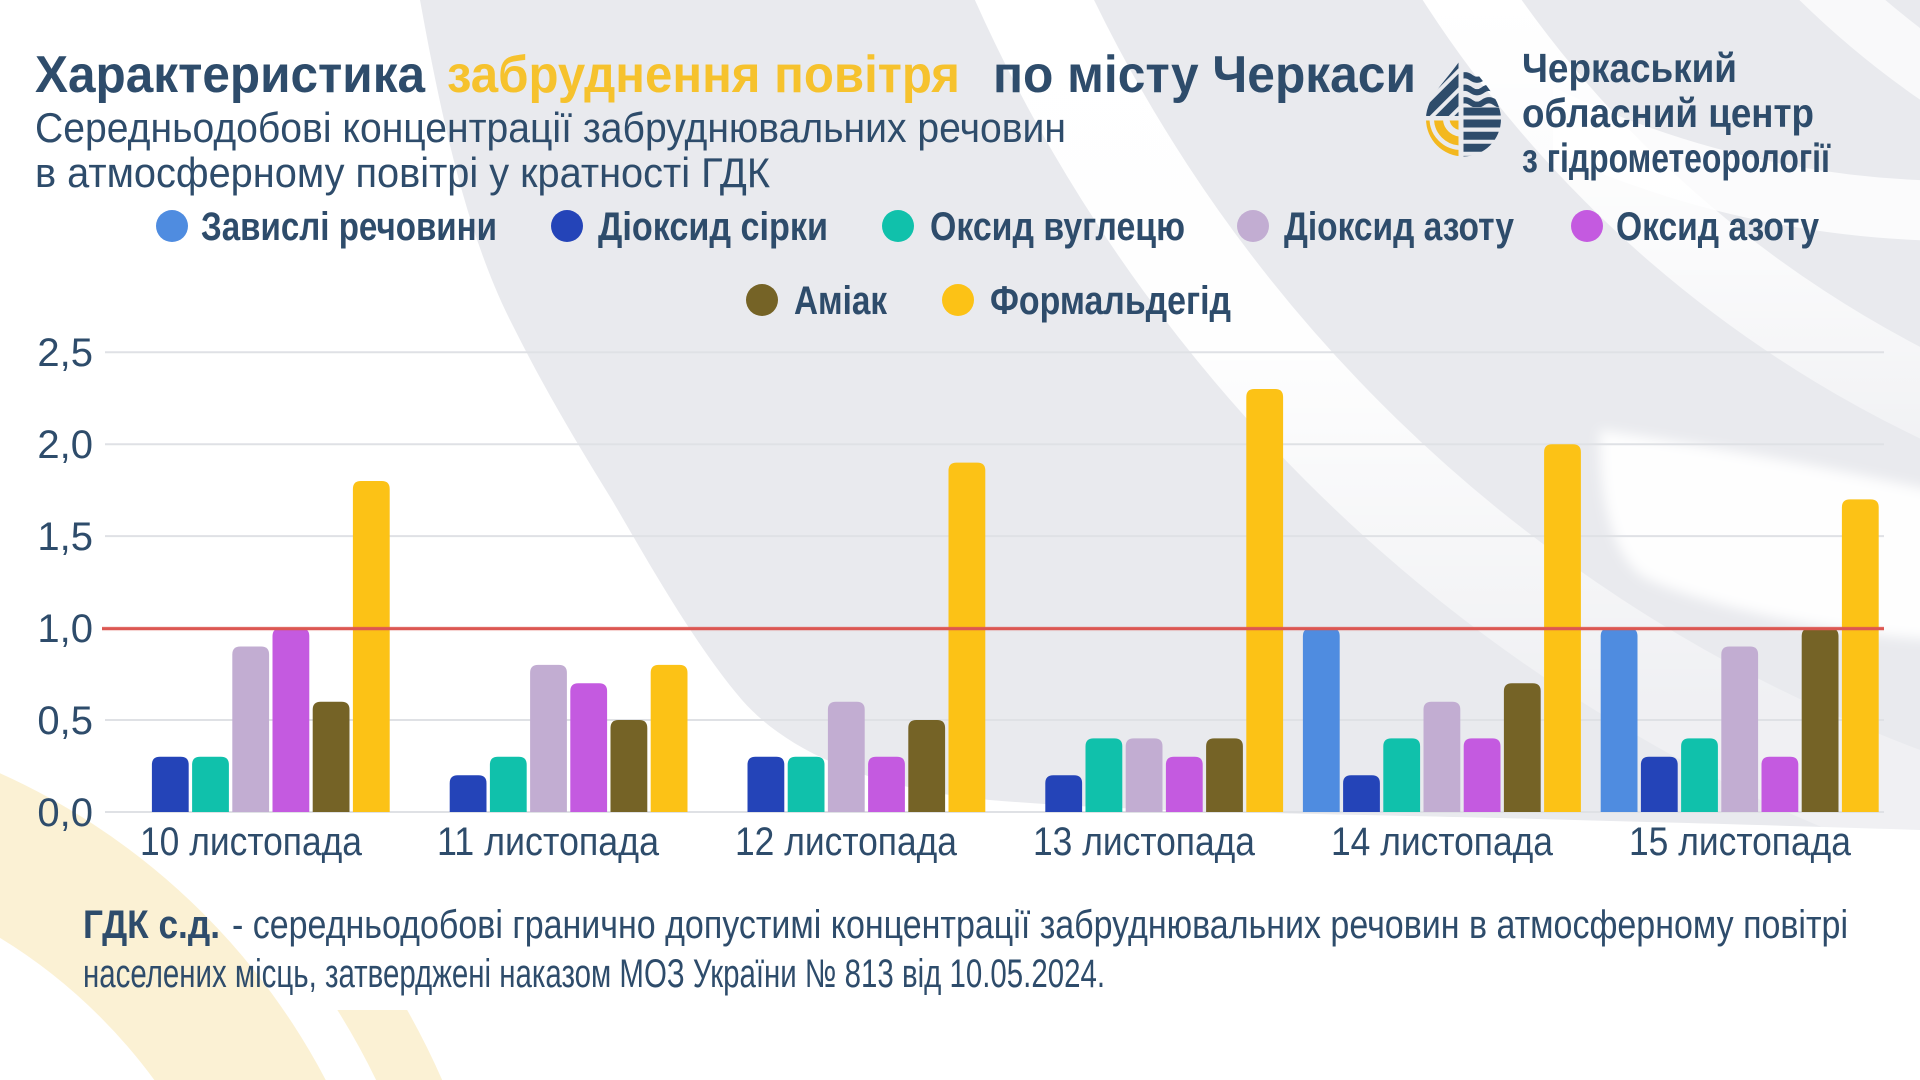 This screenshot has height=1080, width=1920. What do you see at coordinates (1718, 227) in the screenshot?
I see `svg-text: Оксид азоту` at bounding box center [1718, 227].